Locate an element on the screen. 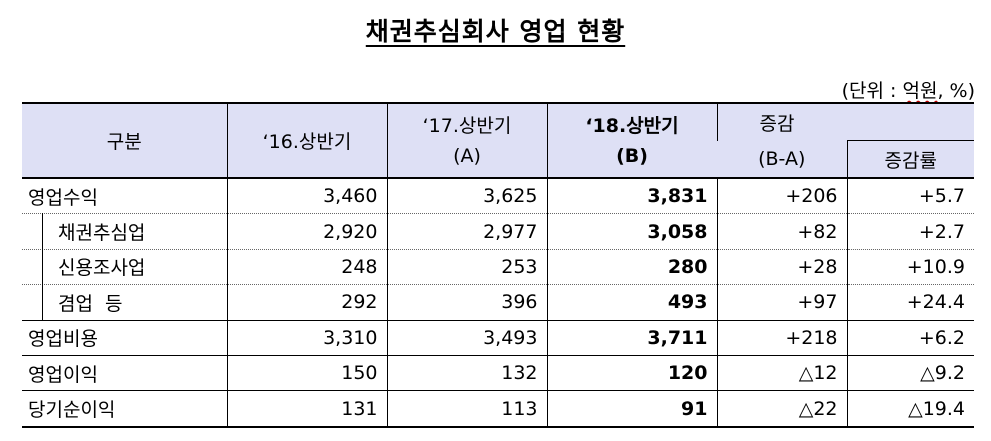 This screenshot has height=441, width=991. cell-2016h1: 2,920 is located at coordinates (306, 231).